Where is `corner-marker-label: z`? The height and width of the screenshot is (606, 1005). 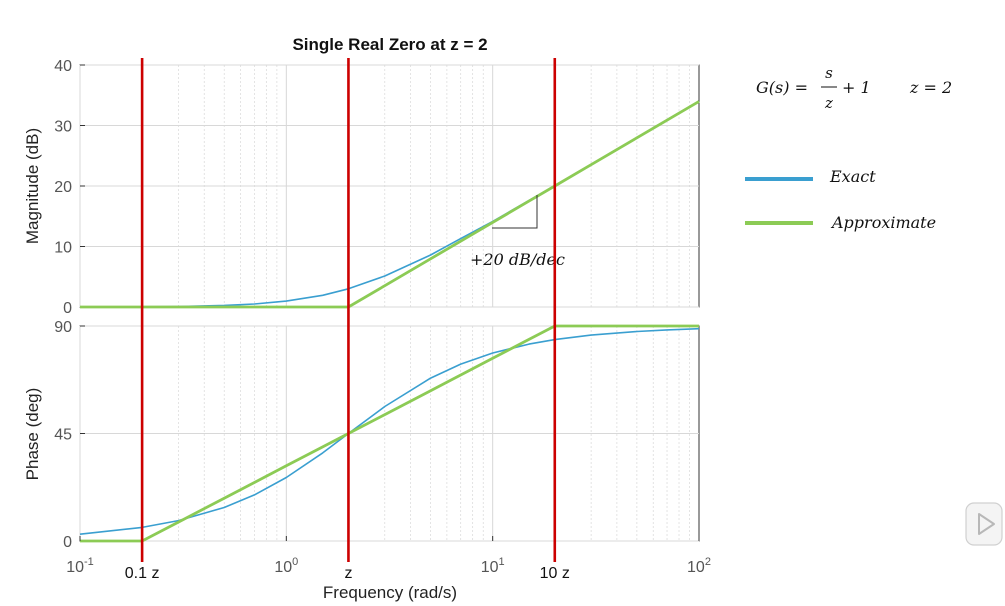 corner-marker-label: z is located at coordinates (348, 573).